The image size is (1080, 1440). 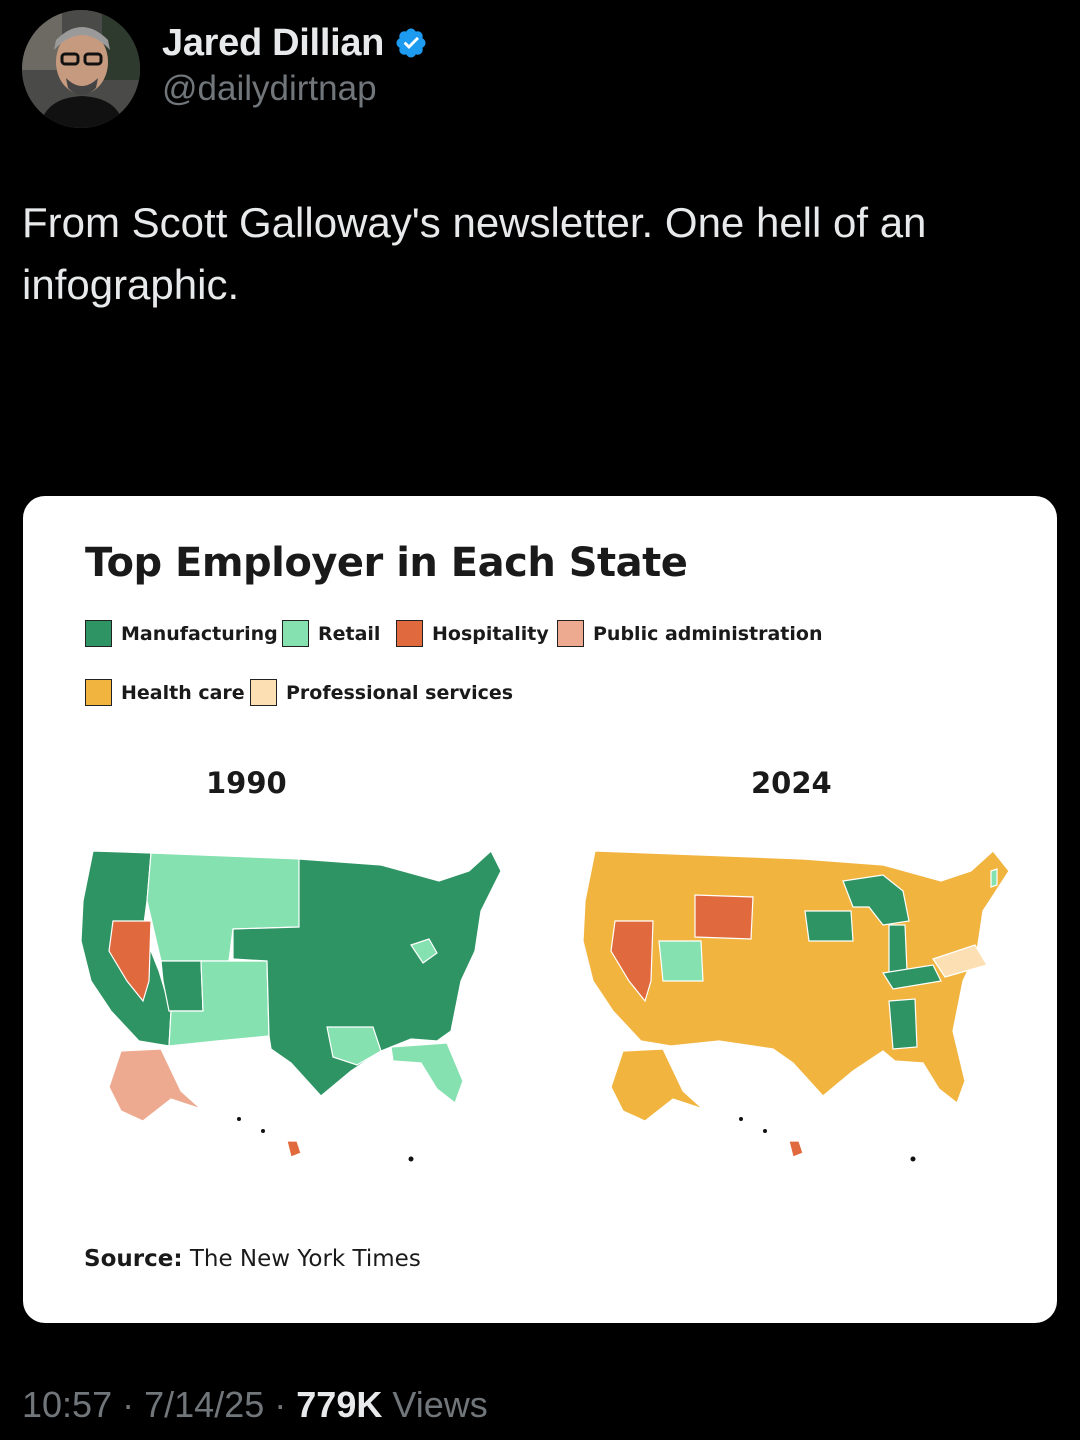 What do you see at coordinates (367, 973) in the screenshot?
I see `region-central-east-manufacturing` at bounding box center [367, 973].